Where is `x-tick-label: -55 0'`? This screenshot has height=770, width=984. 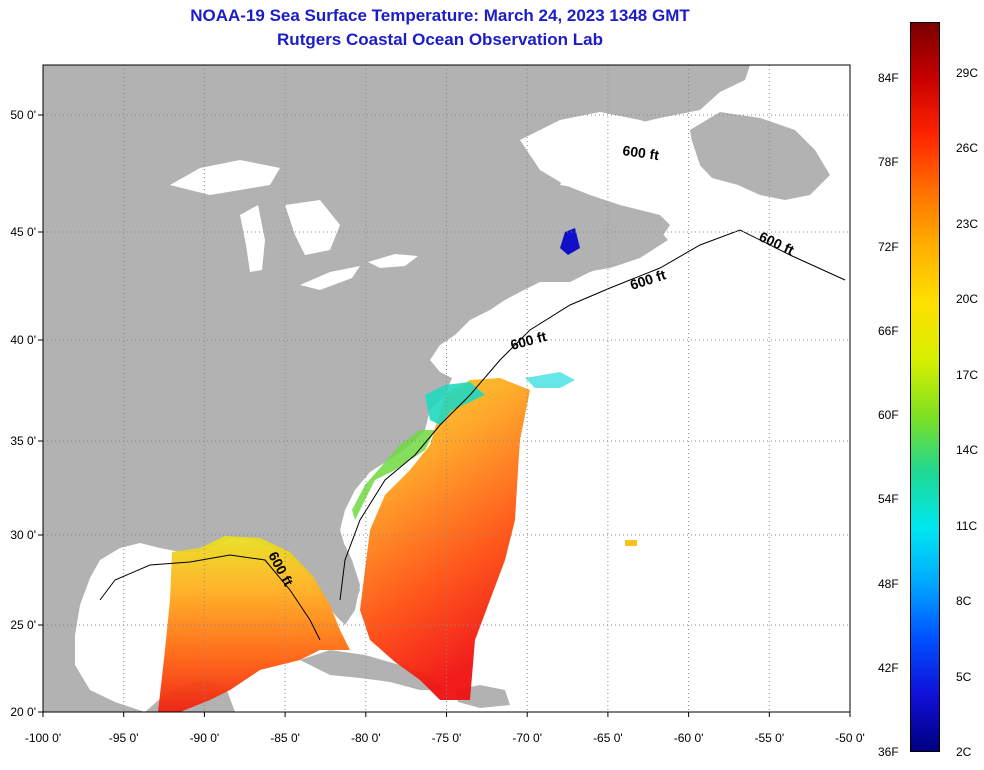 x-tick-label: -55 0' is located at coordinates (769, 738).